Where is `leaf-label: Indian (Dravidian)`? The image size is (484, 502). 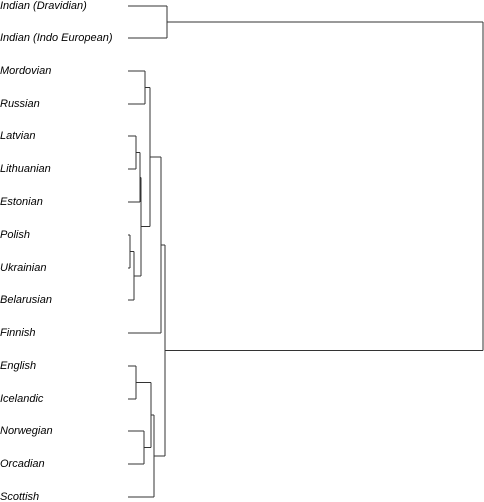
leaf-label: Indian (Dravidian) is located at coordinates (43, 6).